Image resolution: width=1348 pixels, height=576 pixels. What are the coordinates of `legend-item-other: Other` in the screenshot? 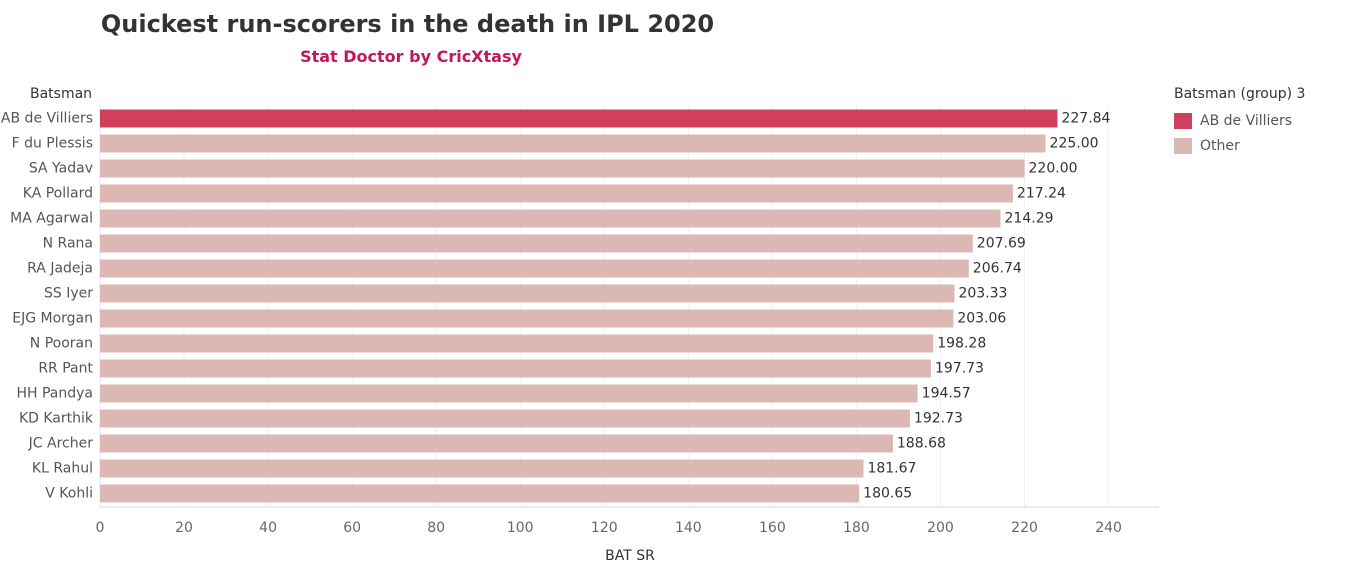 It's located at (1239, 145).